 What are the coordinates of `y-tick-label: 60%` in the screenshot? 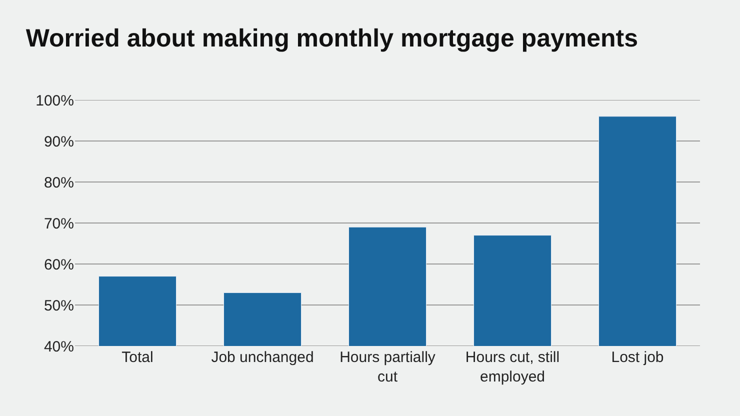 It's located at (59, 265).